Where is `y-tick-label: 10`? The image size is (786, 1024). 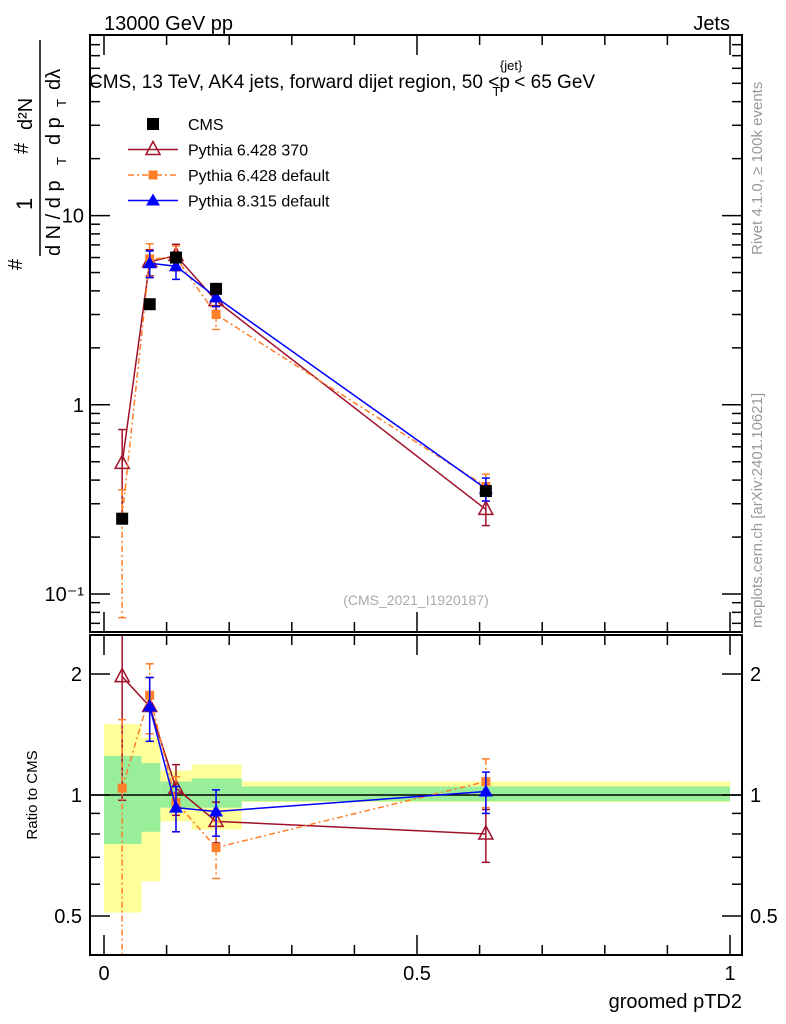 y-tick-label: 10 is located at coordinates (73, 217).